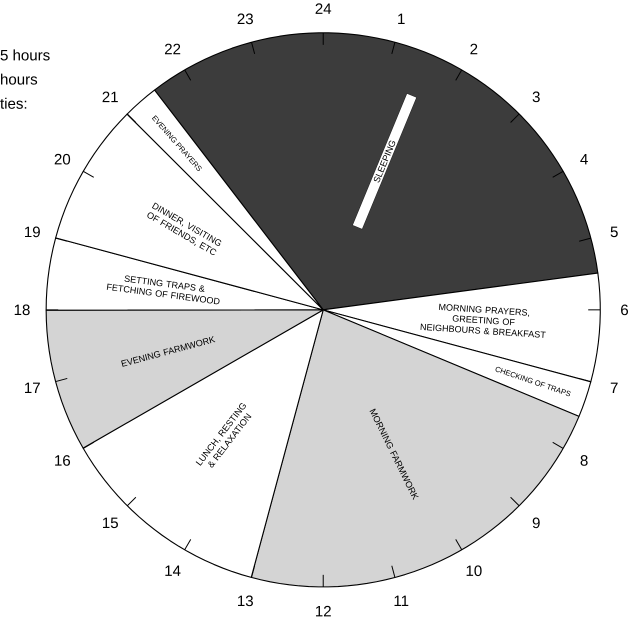 This screenshot has height=620, width=632. I want to click on text: 5, so click(614, 232).